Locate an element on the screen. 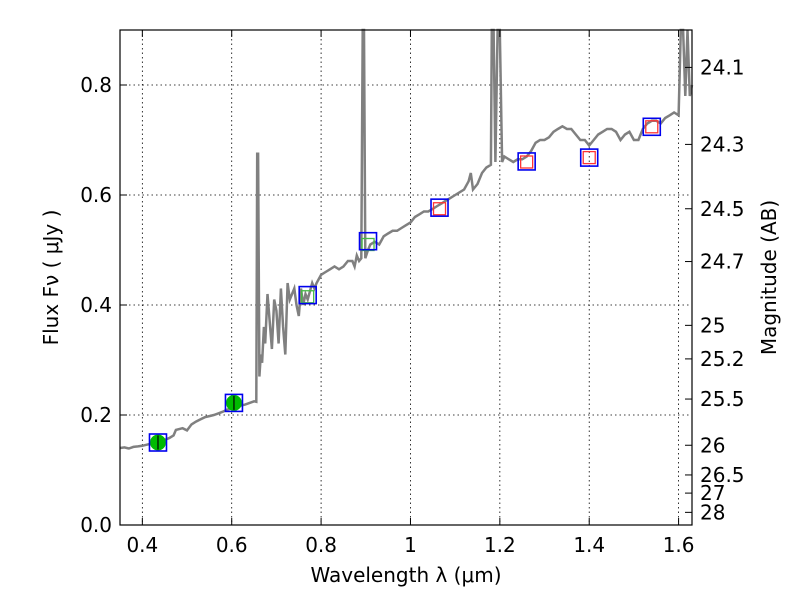  y-axis-ticks: 0.0 0.2 0.4 0.6 0.8 is located at coordinates (103, 305).